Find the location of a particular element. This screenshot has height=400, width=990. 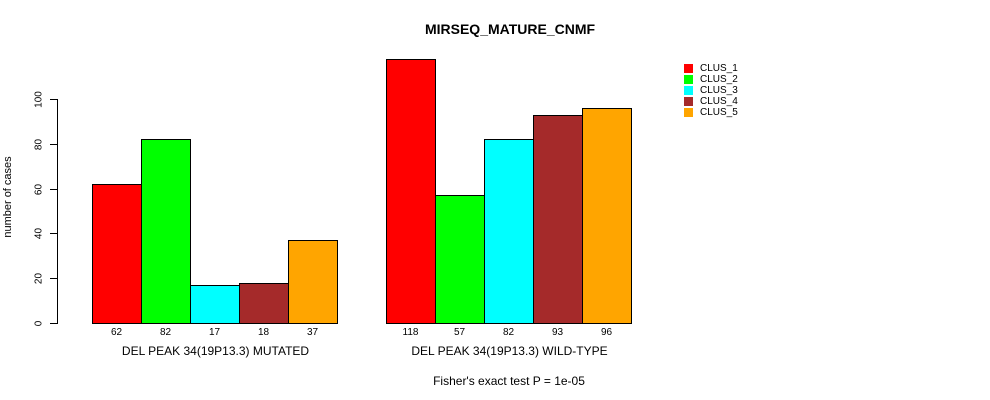

legend-label: CLUS_3 is located at coordinates (719, 90).